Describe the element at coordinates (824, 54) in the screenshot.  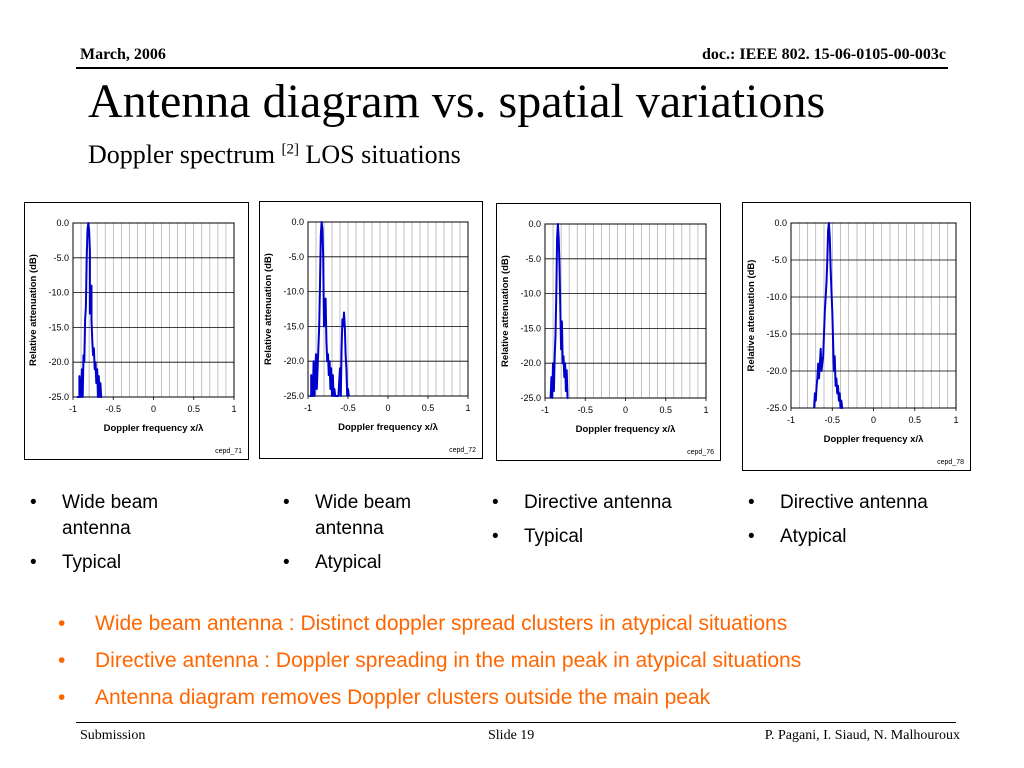
I see `header-doc-id: doc.: IEEE 802. 15-06-0105-00-003c` at that location.